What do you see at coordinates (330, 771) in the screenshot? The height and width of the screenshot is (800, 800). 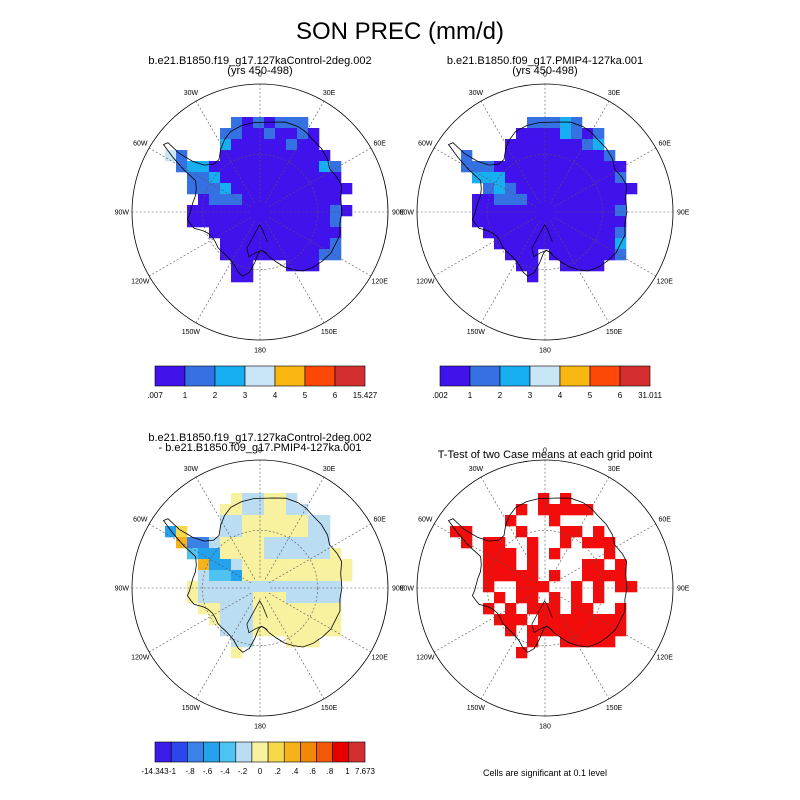 I see `colorbar-label: .8` at bounding box center [330, 771].